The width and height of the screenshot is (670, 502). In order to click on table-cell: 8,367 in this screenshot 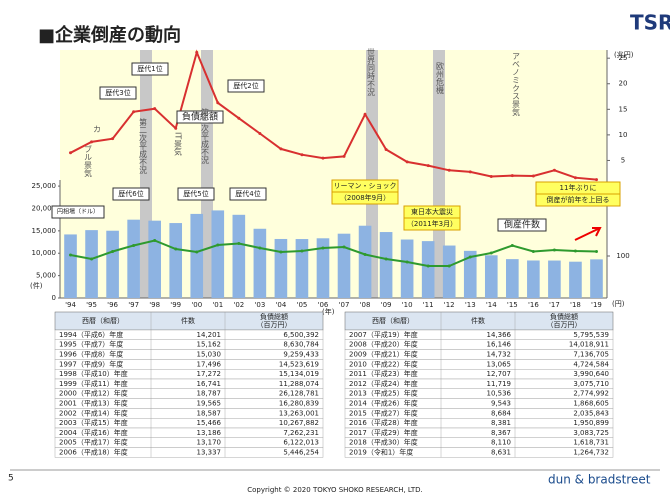, I will do `click(501, 433)`.